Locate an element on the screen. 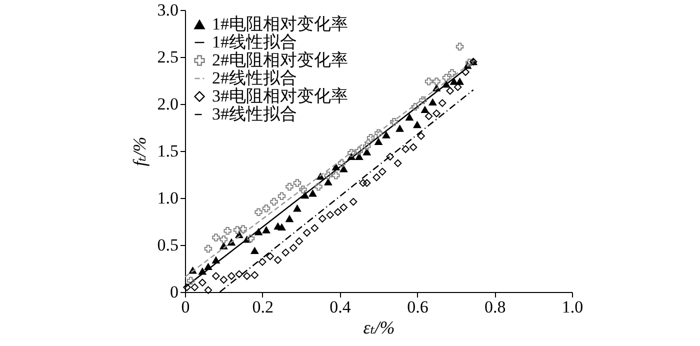 The height and width of the screenshot is (346, 700). y-tick-label: 2.5 is located at coordinates (167, 57).